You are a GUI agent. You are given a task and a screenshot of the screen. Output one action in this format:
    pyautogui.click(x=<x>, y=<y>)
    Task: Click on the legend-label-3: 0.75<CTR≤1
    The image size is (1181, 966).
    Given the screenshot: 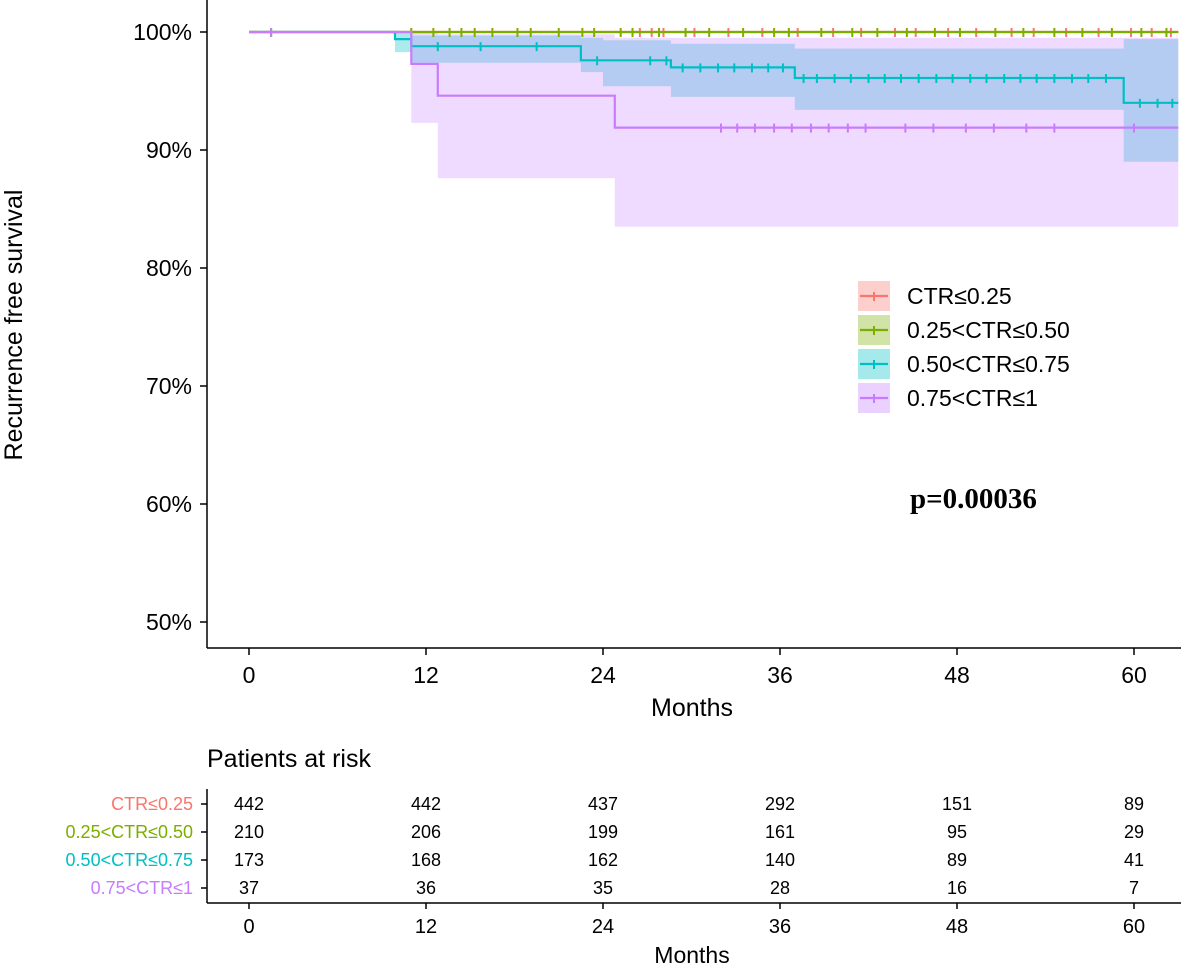 What is the action you would take?
    pyautogui.click(x=972, y=398)
    